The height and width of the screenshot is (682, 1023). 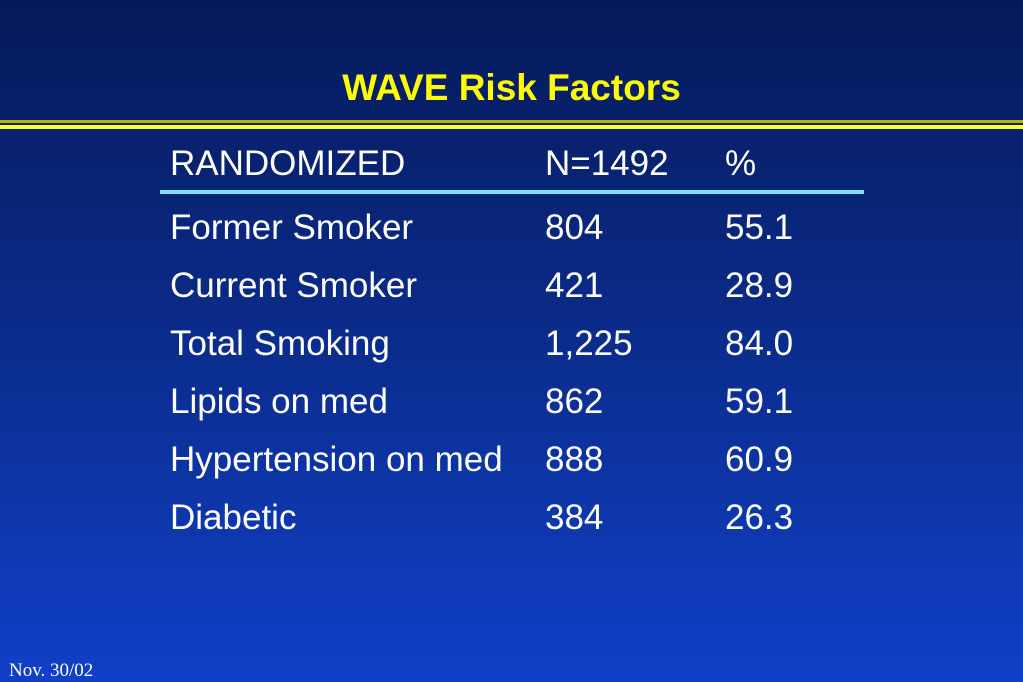 I want to click on row-n: 804, so click(x=574, y=227).